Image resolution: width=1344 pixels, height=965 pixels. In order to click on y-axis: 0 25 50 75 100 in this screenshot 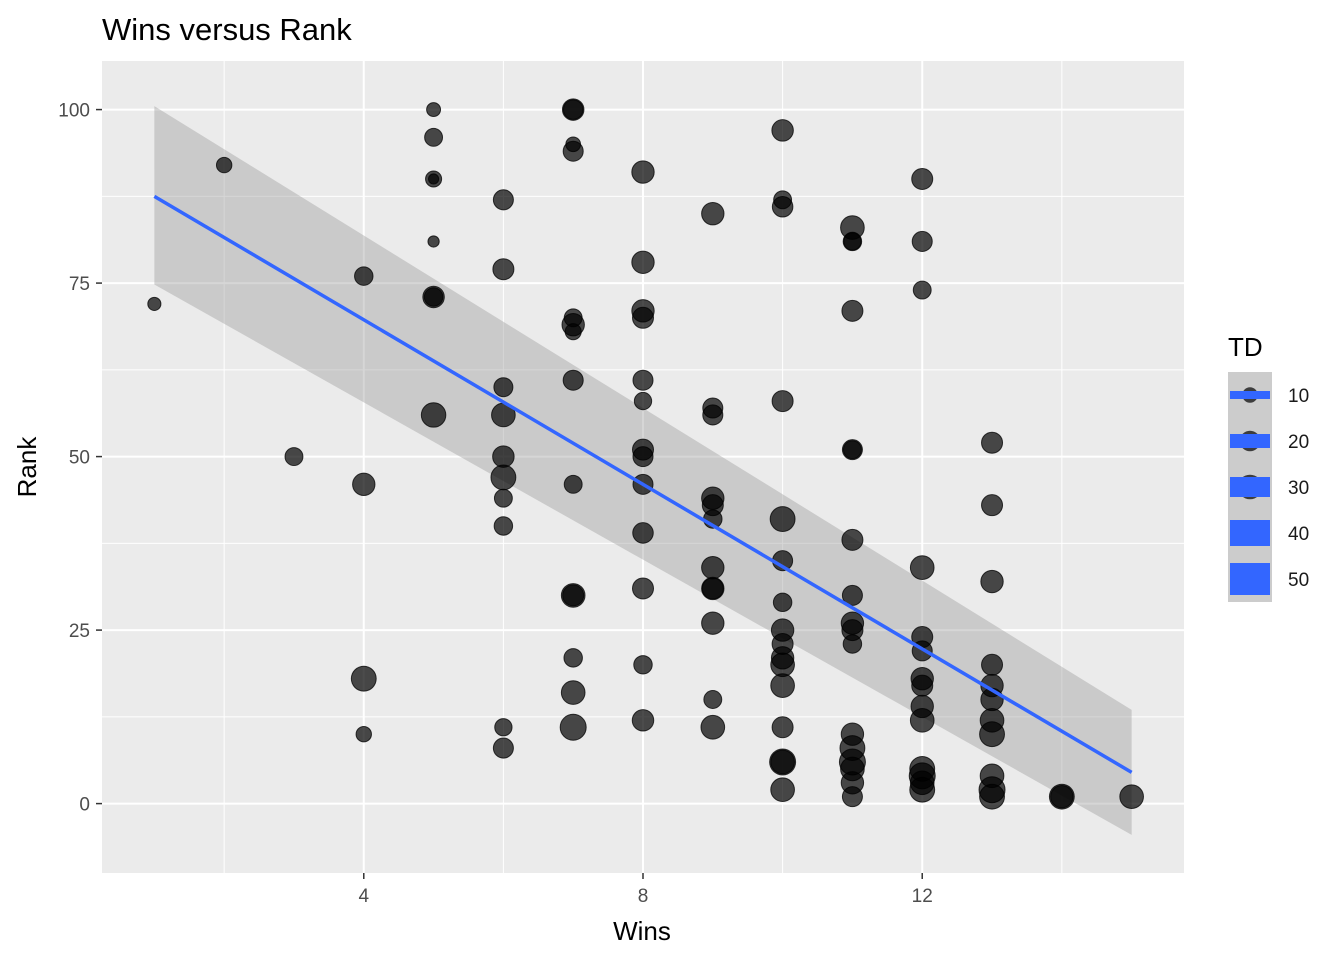, I will do `click(80, 458)`.